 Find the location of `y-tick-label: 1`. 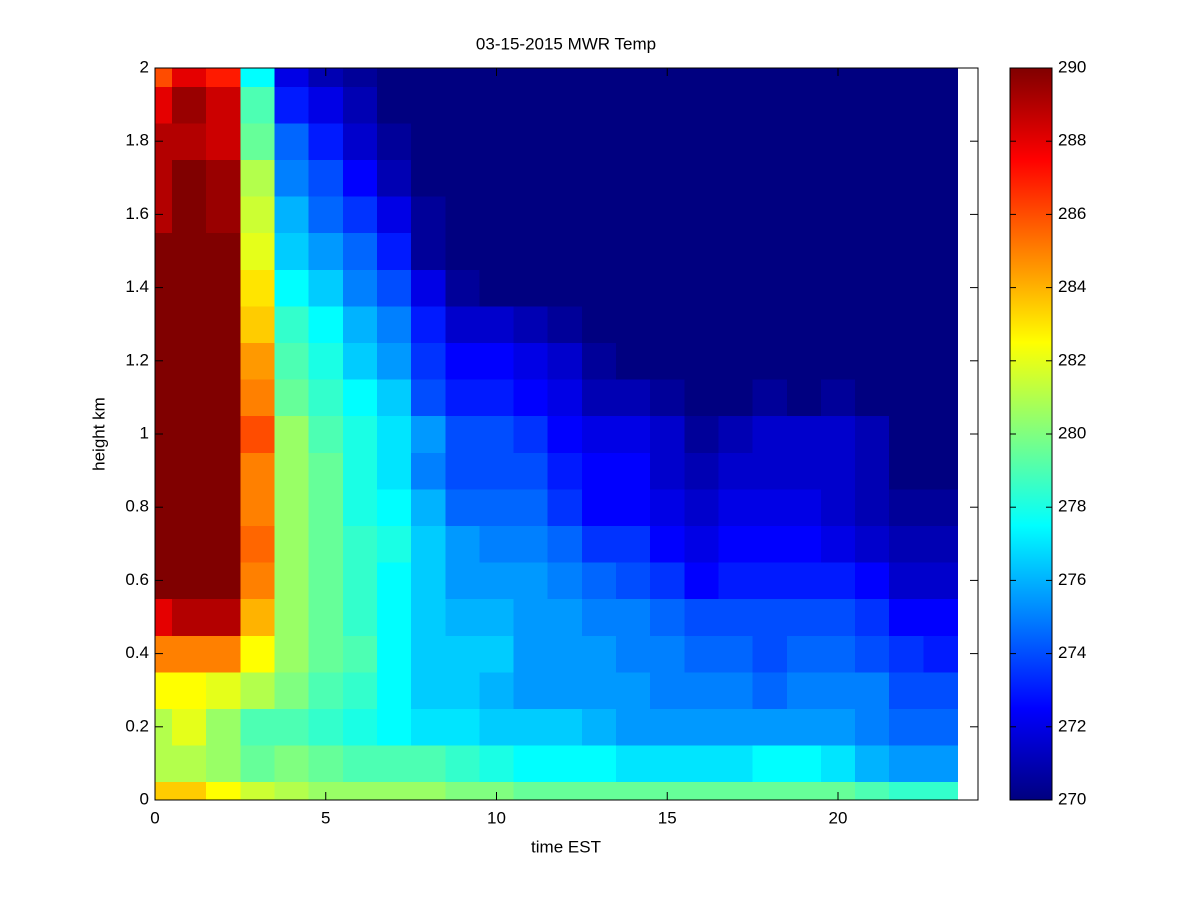

y-tick-label: 1 is located at coordinates (144, 432).